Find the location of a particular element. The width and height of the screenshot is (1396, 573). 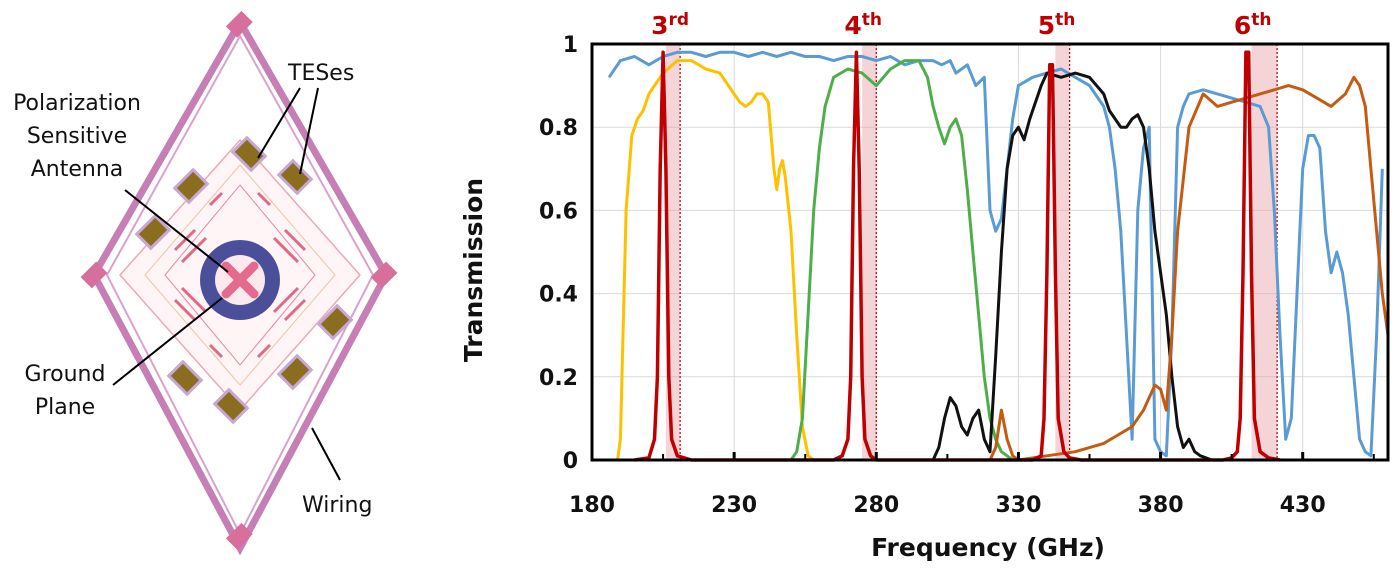

y-axis-title: Transmission is located at coordinates (473, 270).